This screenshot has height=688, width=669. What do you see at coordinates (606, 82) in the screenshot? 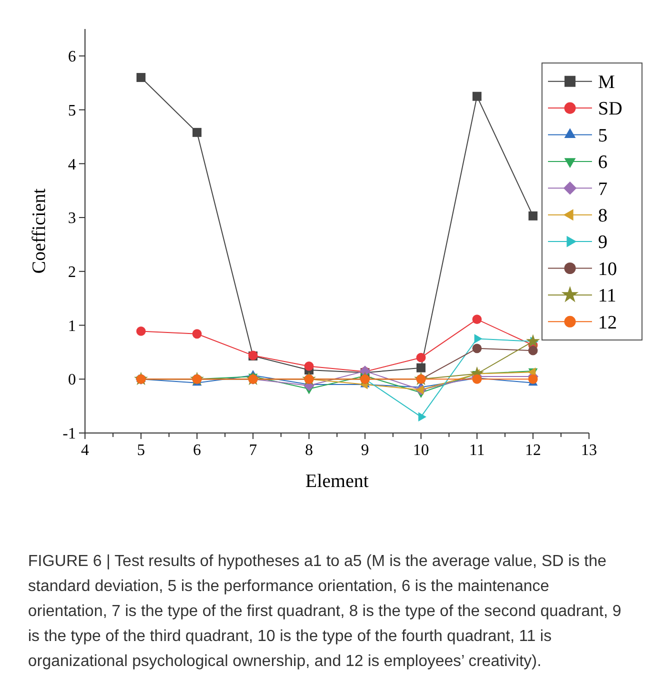
I see `legend-label: M` at bounding box center [606, 82].